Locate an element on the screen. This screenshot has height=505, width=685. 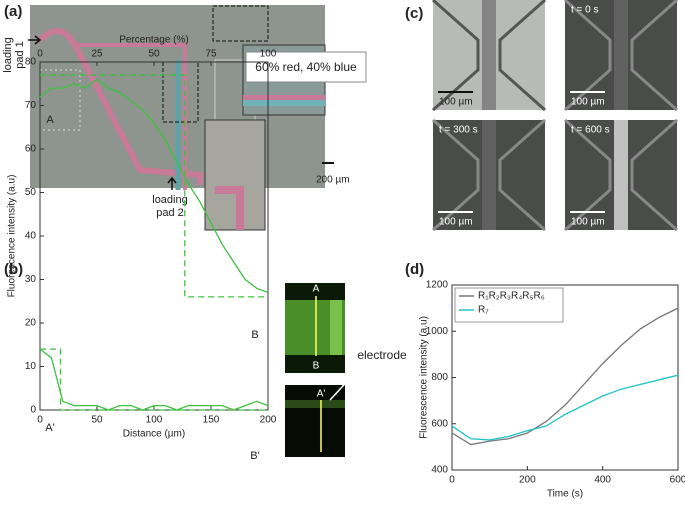
panel-label: (a) is located at coordinates (13, 11).